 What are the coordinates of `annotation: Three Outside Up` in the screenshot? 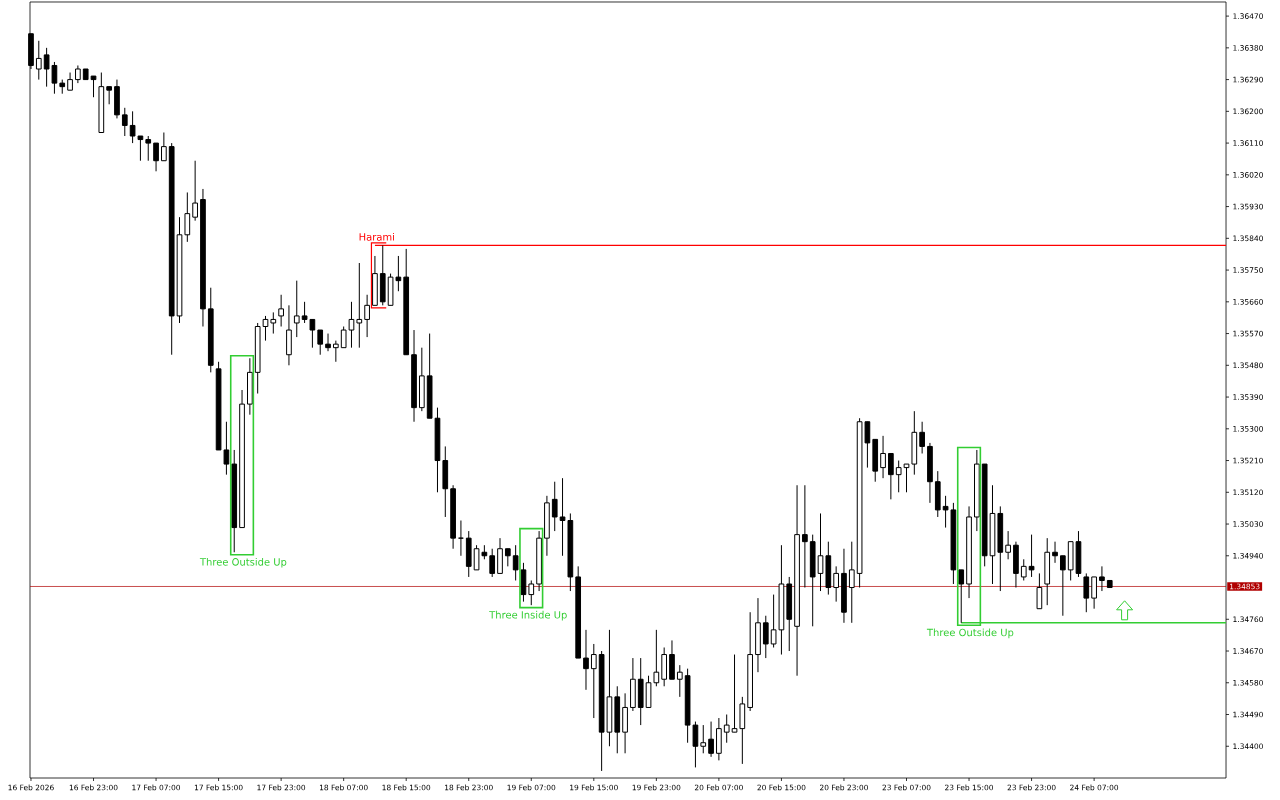 It's located at (243, 562).